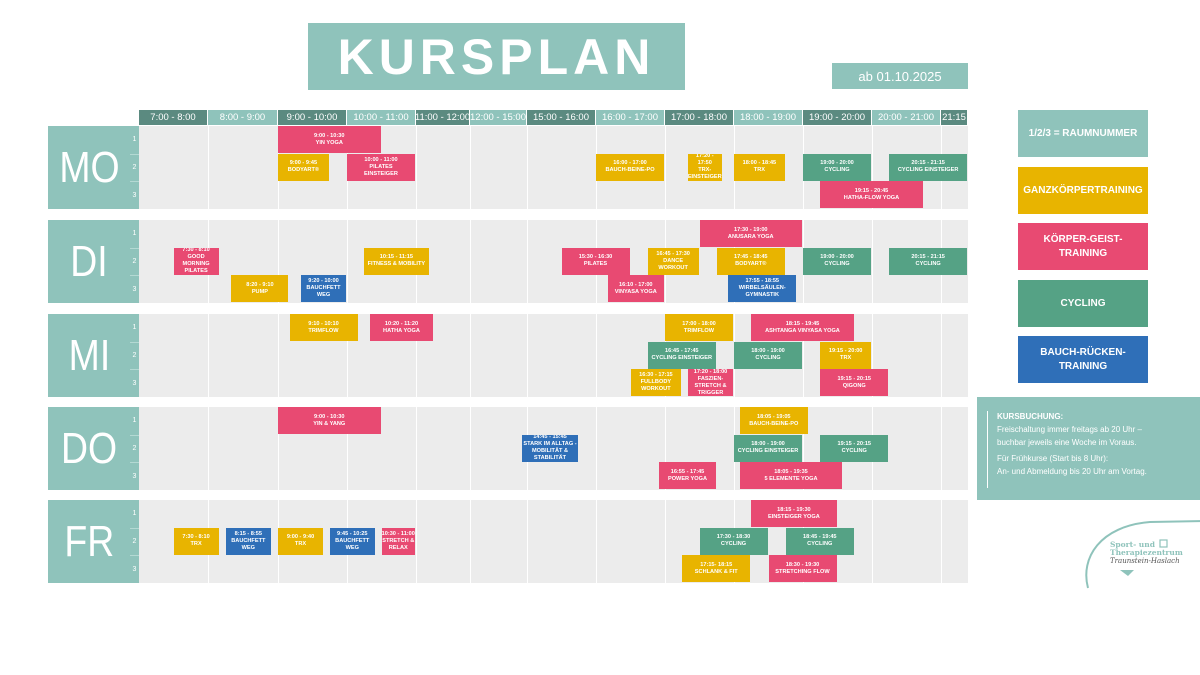 This screenshot has width=1200, height=675. I want to click on course-block: 9:20 - 10:00 BAUCHFETT WEG, so click(323, 289).